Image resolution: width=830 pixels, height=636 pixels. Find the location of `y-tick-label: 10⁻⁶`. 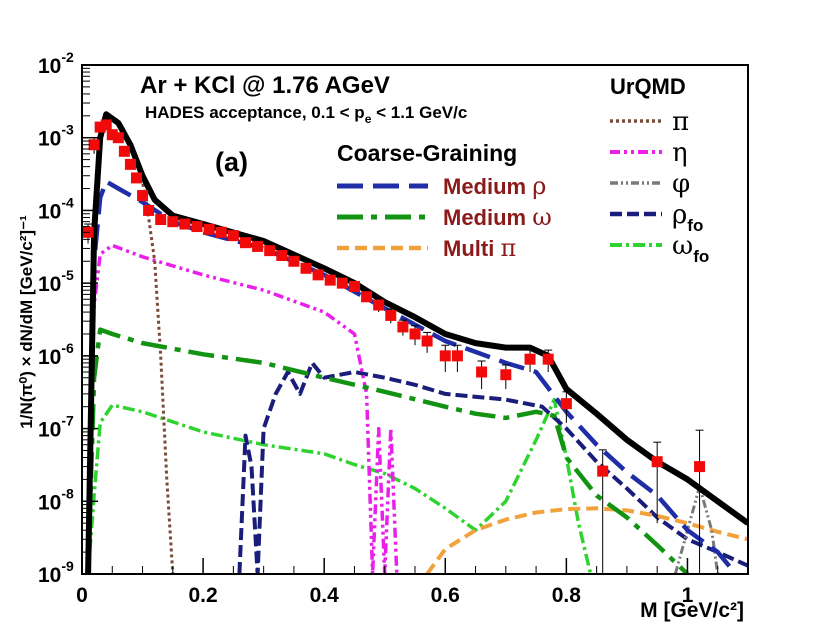

y-tick-label: 10⁻⁶ is located at coordinates (56, 354).